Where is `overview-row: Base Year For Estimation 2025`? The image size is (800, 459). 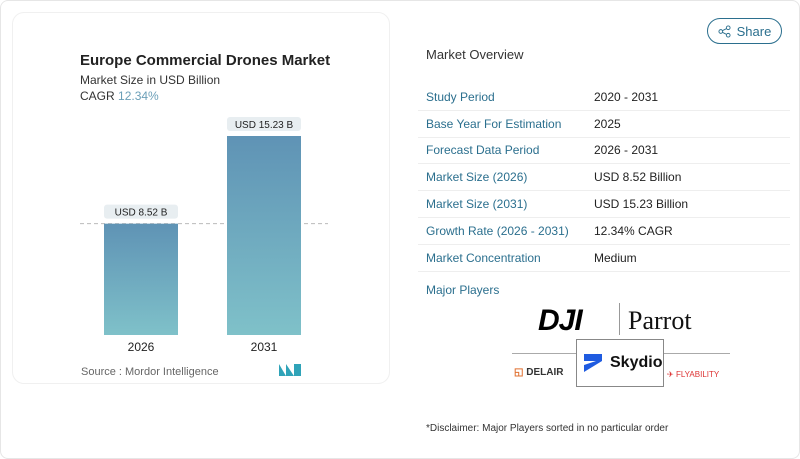
overview-row: Base Year For Estimation 2025 is located at coordinates (604, 124).